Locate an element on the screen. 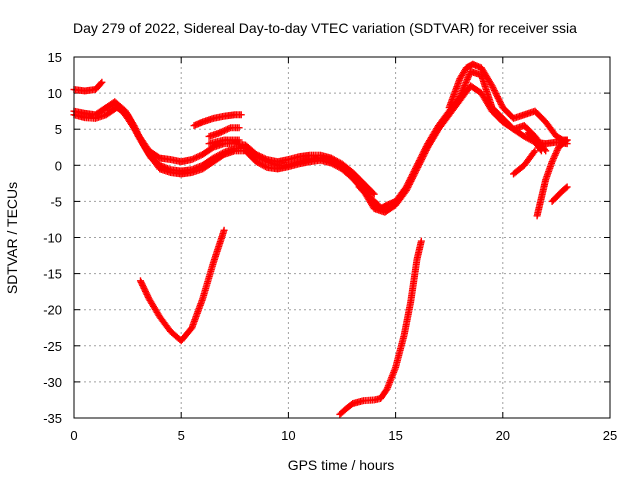 The width and height of the screenshot is (640, 480). y-tick-label: -30 is located at coordinates (52, 382).